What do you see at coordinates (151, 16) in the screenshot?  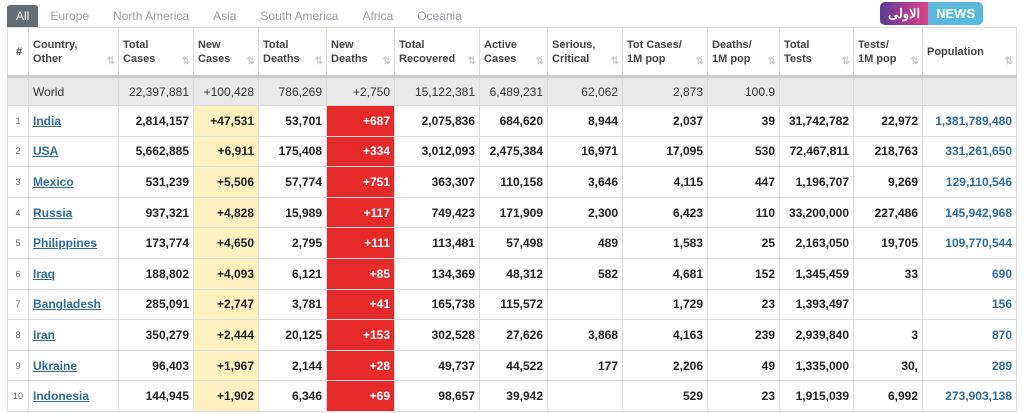 I see `tab-north-america: North America` at bounding box center [151, 16].